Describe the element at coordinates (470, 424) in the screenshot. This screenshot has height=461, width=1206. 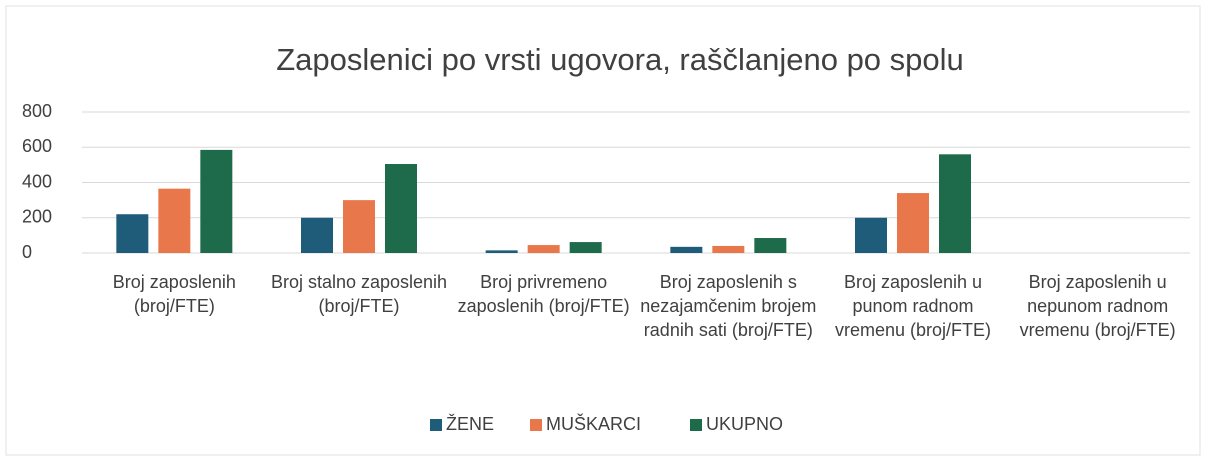
I see `legend-label: ŽENE` at that location.